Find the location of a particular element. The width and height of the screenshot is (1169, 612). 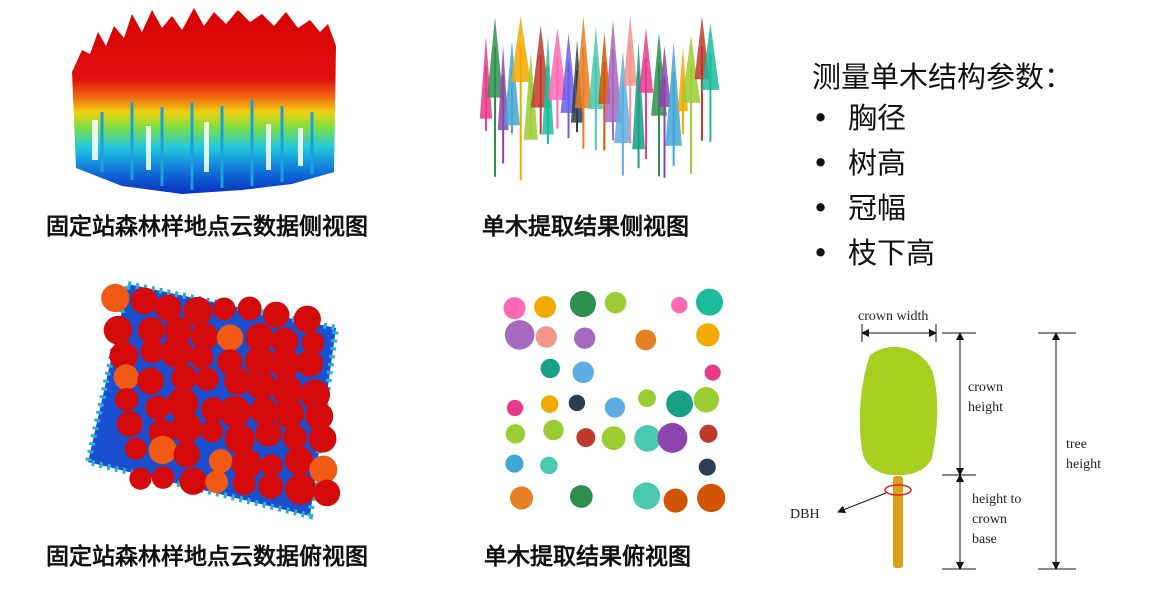

dbh-ring is located at coordinates (898, 490).